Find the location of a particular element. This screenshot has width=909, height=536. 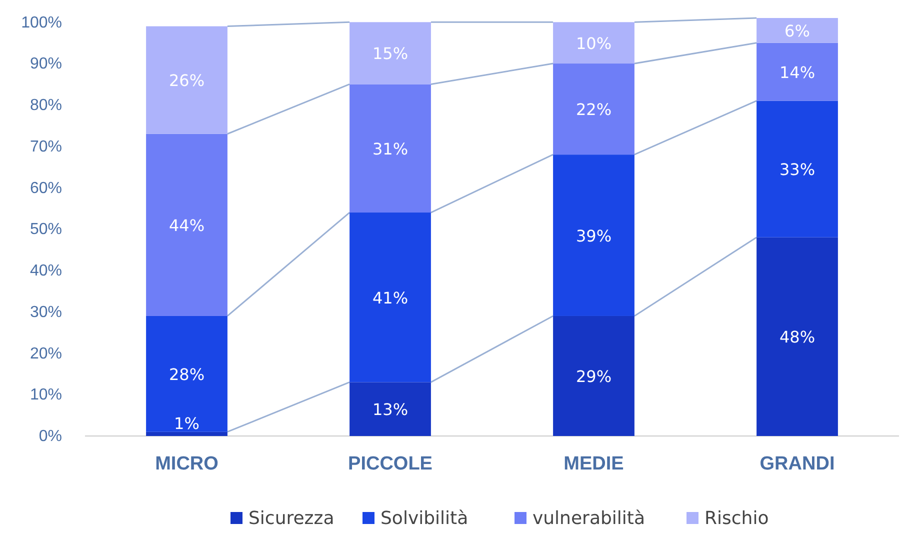

data-label: 28% is located at coordinates (186, 374).